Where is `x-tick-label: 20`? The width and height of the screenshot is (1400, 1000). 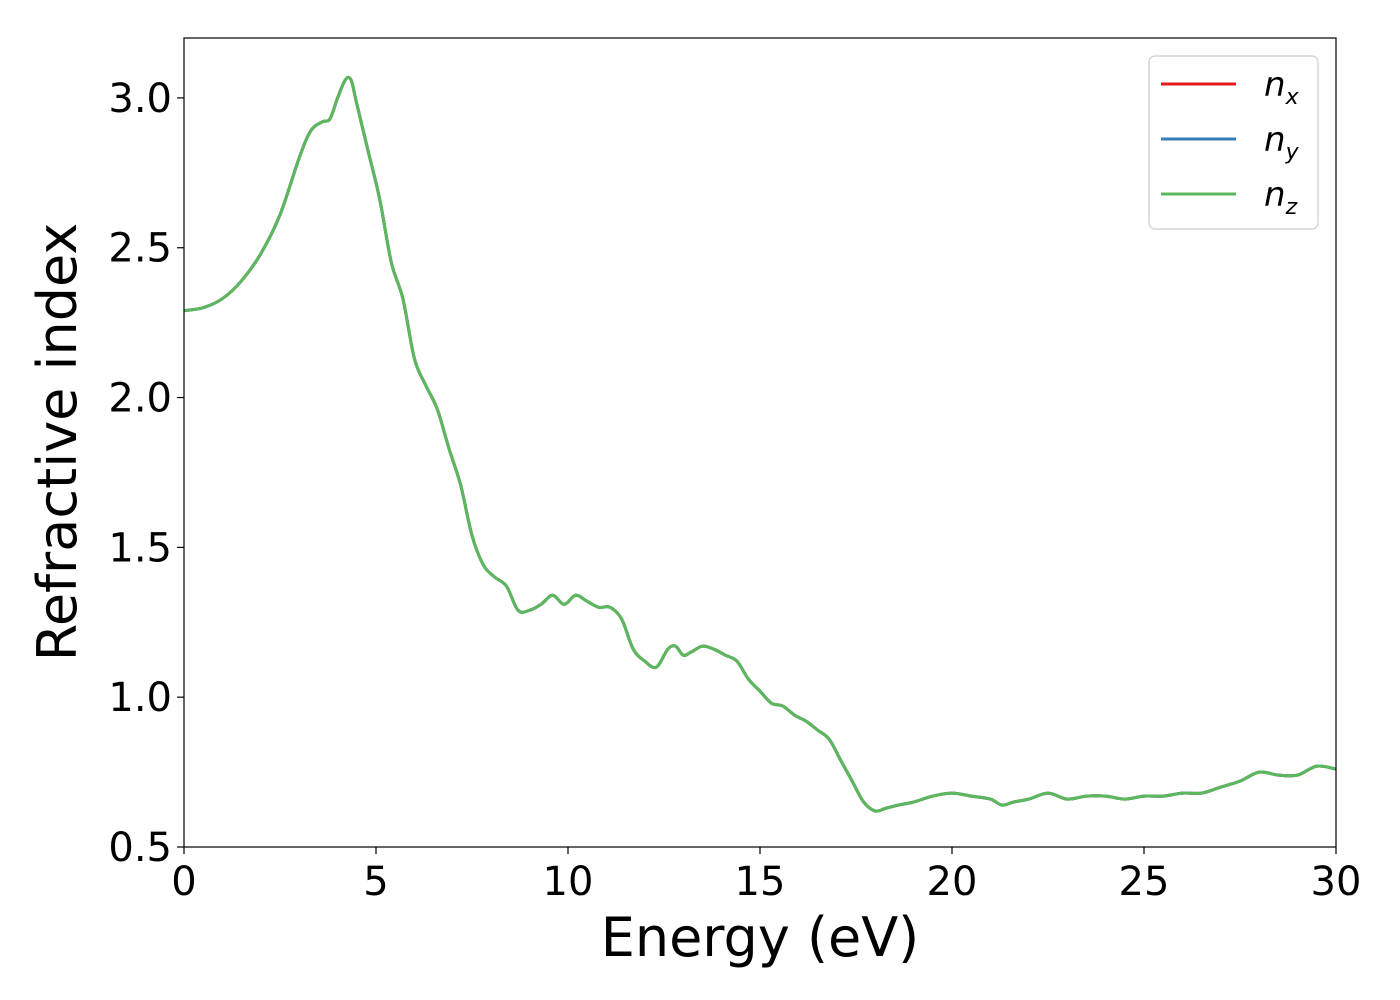
x-tick-label: 20 is located at coordinates (952, 882).